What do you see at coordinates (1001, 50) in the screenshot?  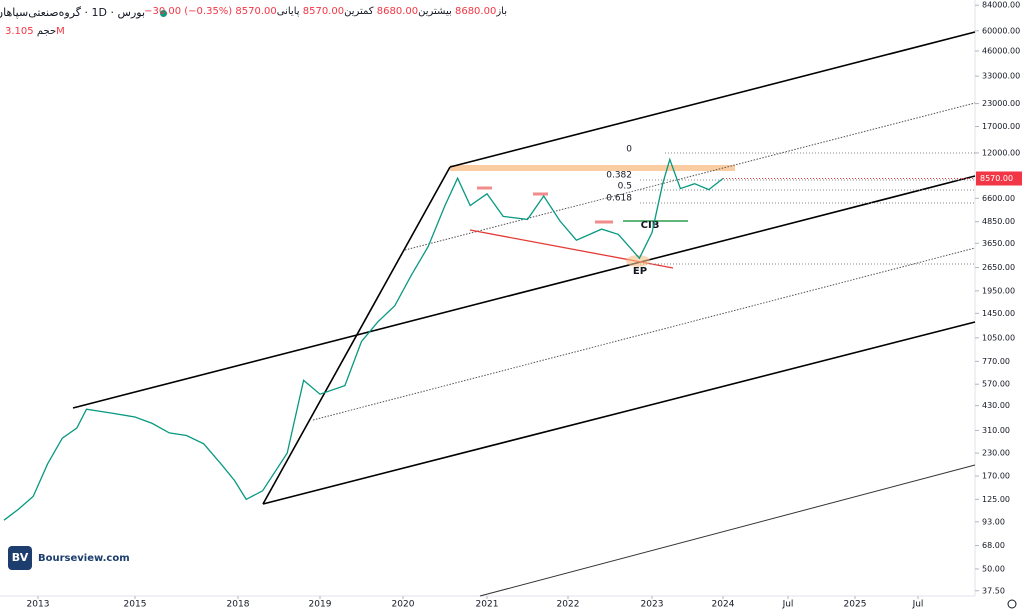 I see `y-tick-label: 46000.00` at bounding box center [1001, 50].